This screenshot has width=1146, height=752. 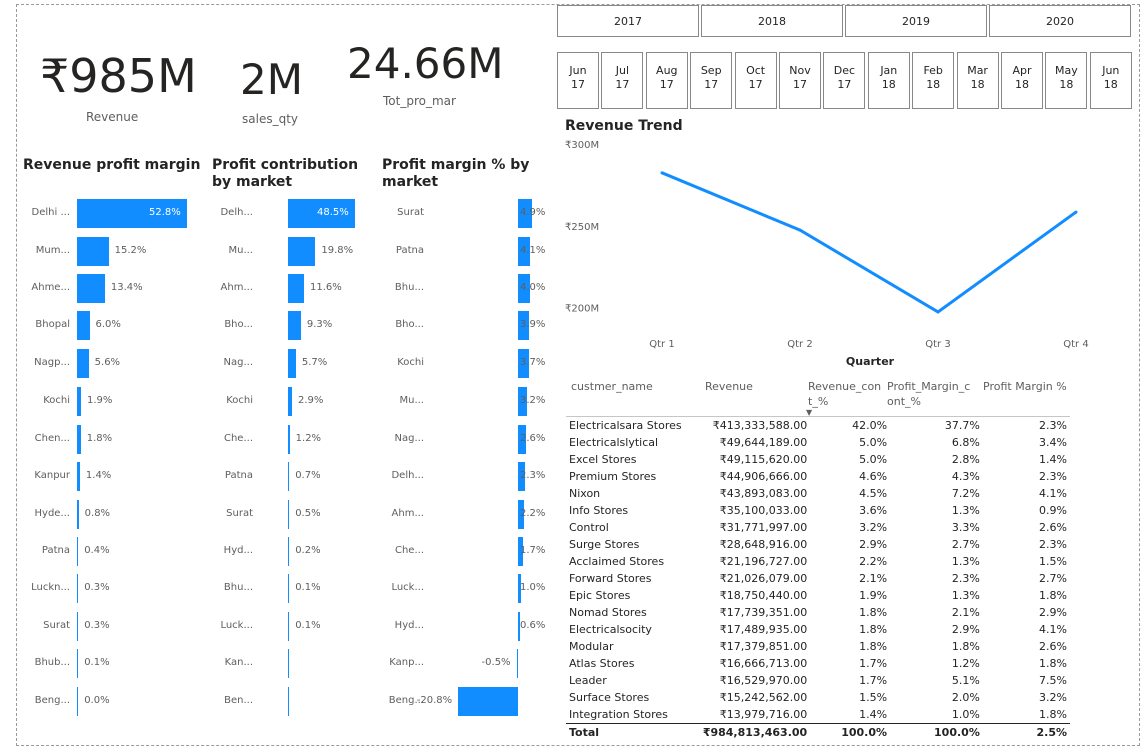 I want to click on tot-pro-mar-kpi-card: 24.66M Tot_pro_mar, so click(x=440, y=85).